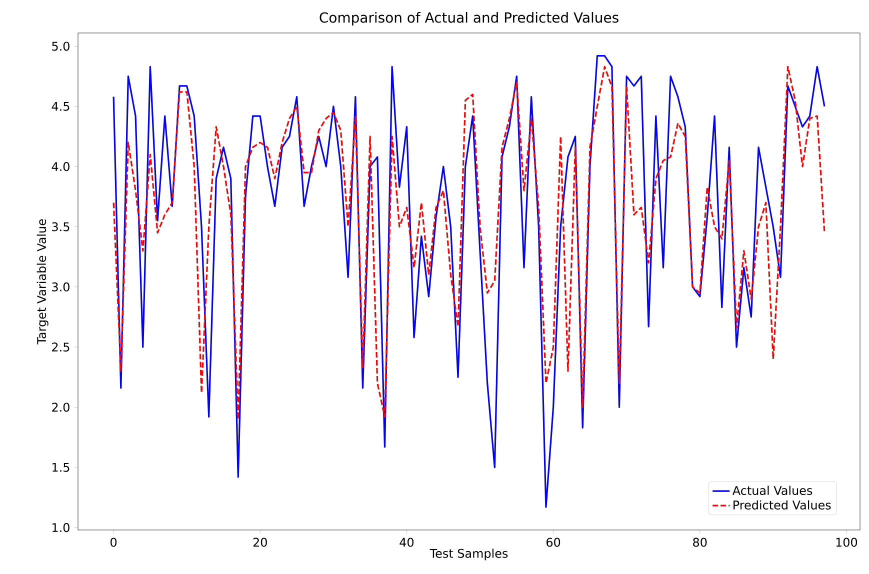  What do you see at coordinates (469, 554) in the screenshot?
I see `x-axis-title: Test Samples` at bounding box center [469, 554].